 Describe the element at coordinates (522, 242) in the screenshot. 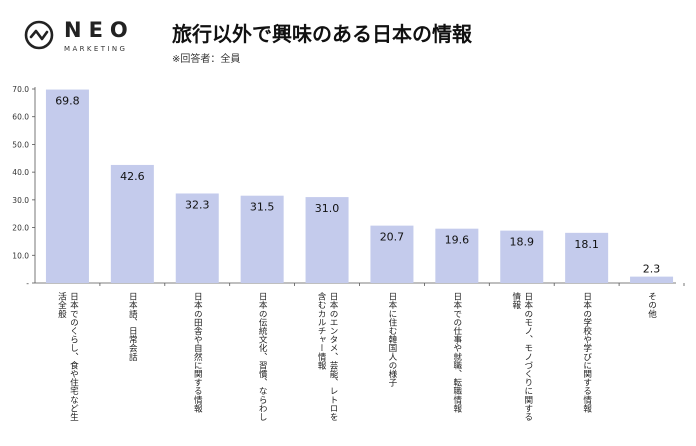

I see `bar-value-label: 18.9` at that location.